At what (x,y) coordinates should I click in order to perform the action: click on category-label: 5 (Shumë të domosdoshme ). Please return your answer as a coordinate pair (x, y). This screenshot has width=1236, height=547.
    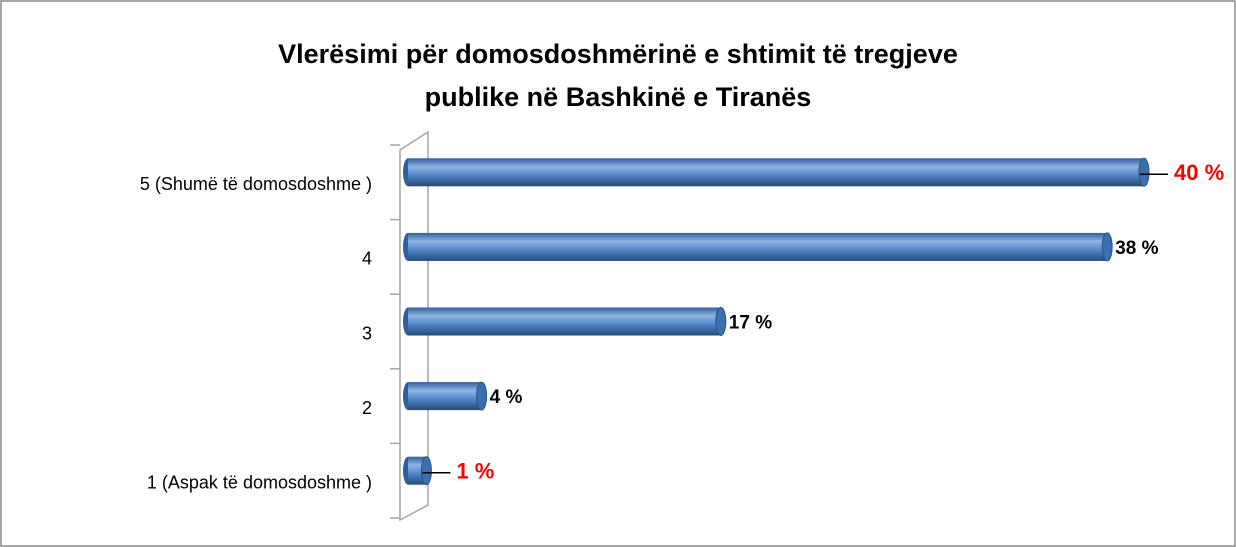
    Looking at the image, I should click on (256, 184).